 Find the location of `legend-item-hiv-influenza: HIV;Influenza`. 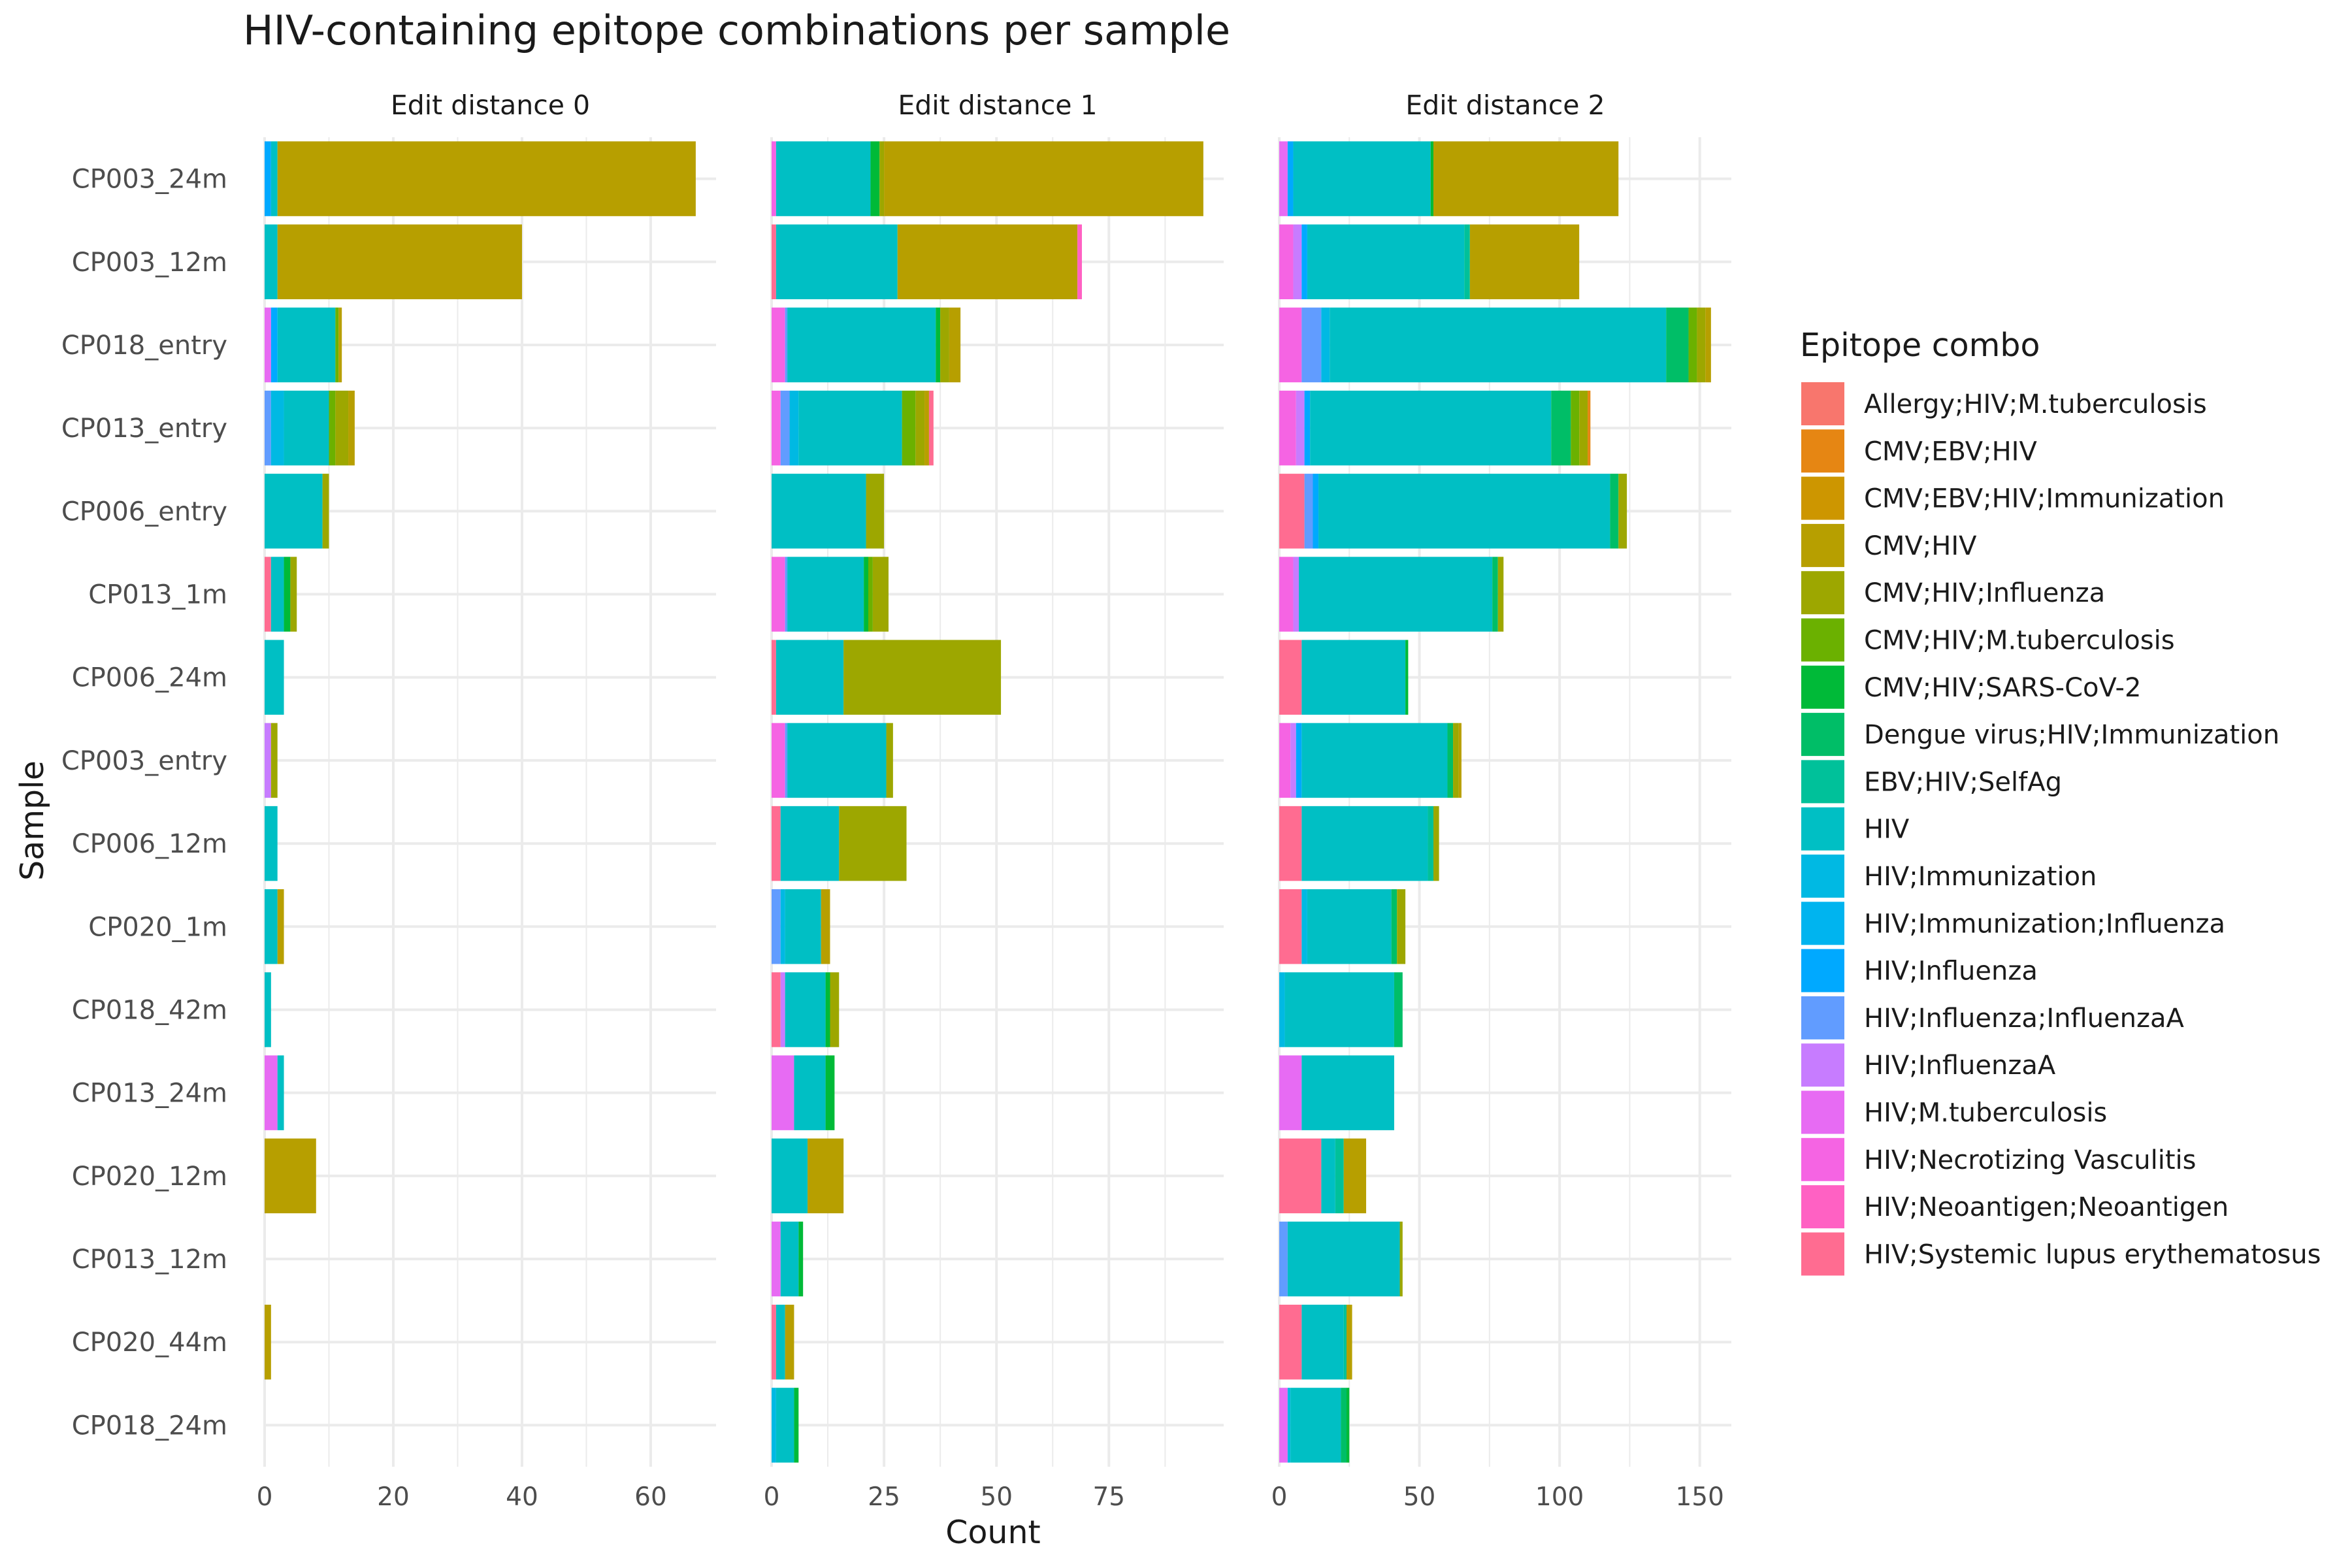

legend-item-hiv-influenza: HIV;Influenza is located at coordinates (1919, 970).